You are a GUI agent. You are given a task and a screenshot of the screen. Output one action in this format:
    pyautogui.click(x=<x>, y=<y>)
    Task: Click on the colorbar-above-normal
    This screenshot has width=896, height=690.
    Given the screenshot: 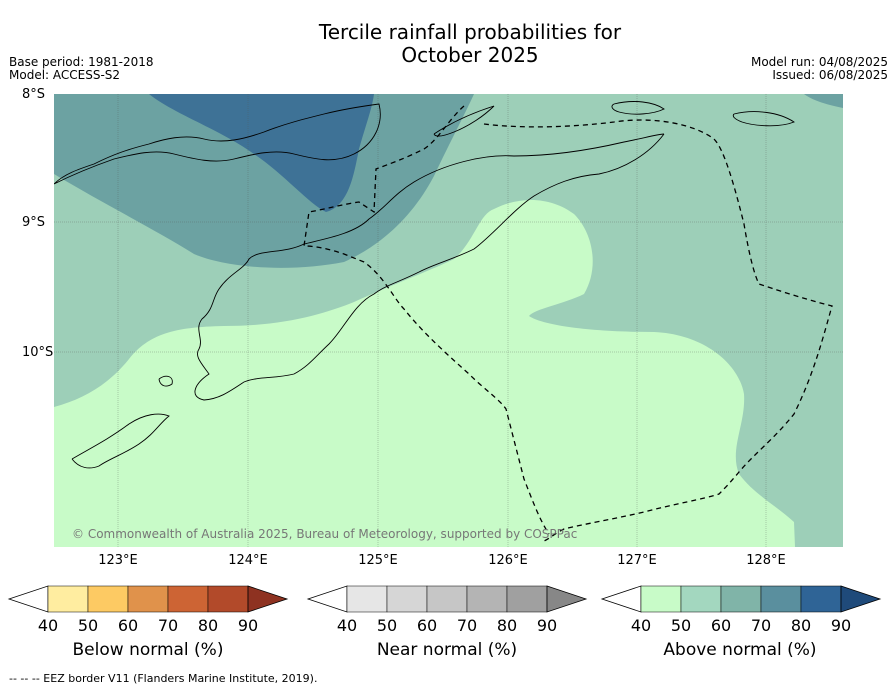 What is the action you would take?
    pyautogui.click(x=741, y=599)
    